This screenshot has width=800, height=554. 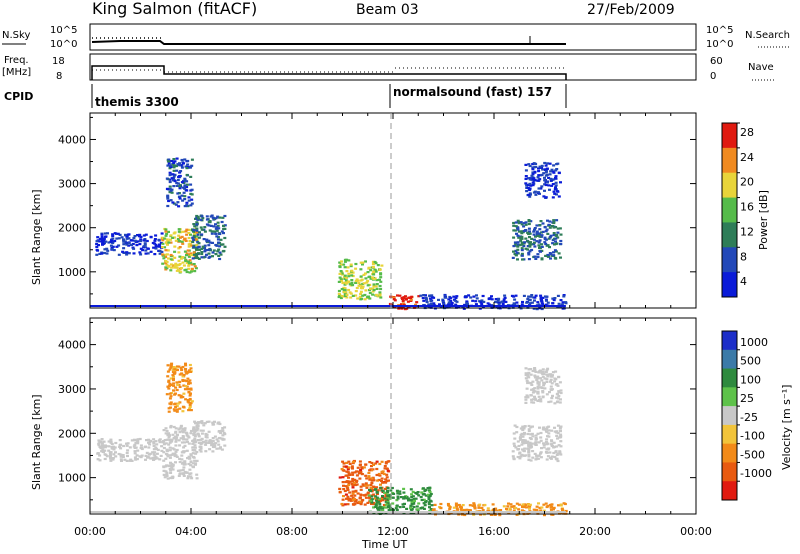 What do you see at coordinates (72, 184) in the screenshot?
I see `power-ytick-label: 3000` at bounding box center [72, 184].